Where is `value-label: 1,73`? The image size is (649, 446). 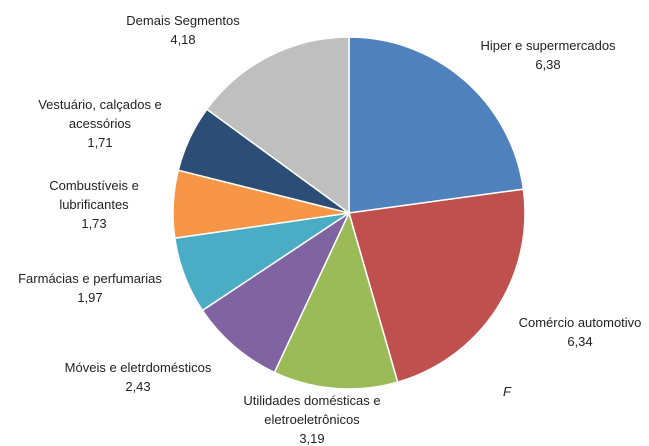
value-label: 1,73 is located at coordinates (94, 223).